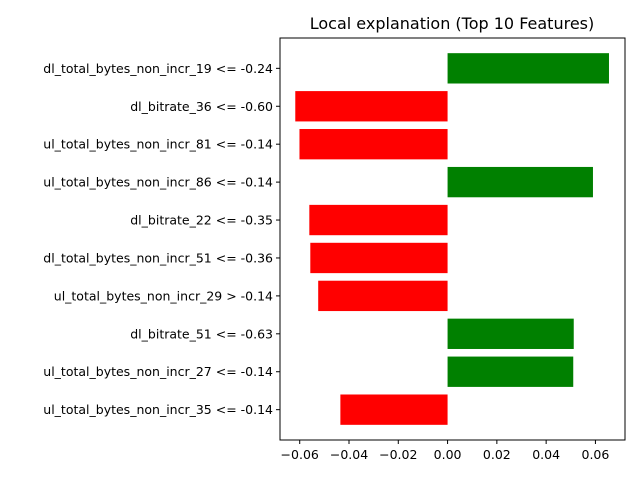  Describe the element at coordinates (596, 454) in the screenshot. I see `x-tick-label: 0.06` at that location.